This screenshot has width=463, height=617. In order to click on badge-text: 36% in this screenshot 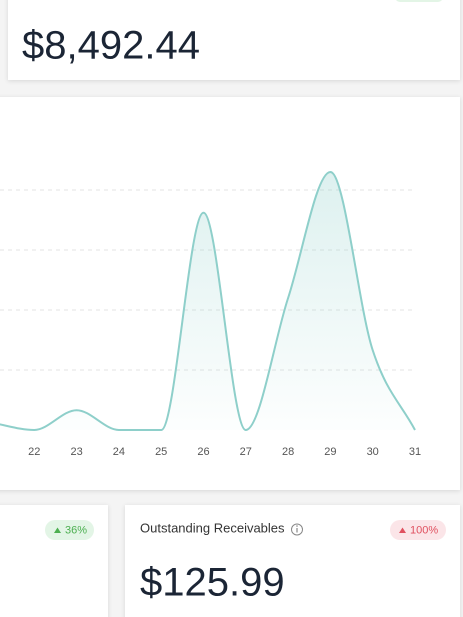, I will do `click(76, 530)`.